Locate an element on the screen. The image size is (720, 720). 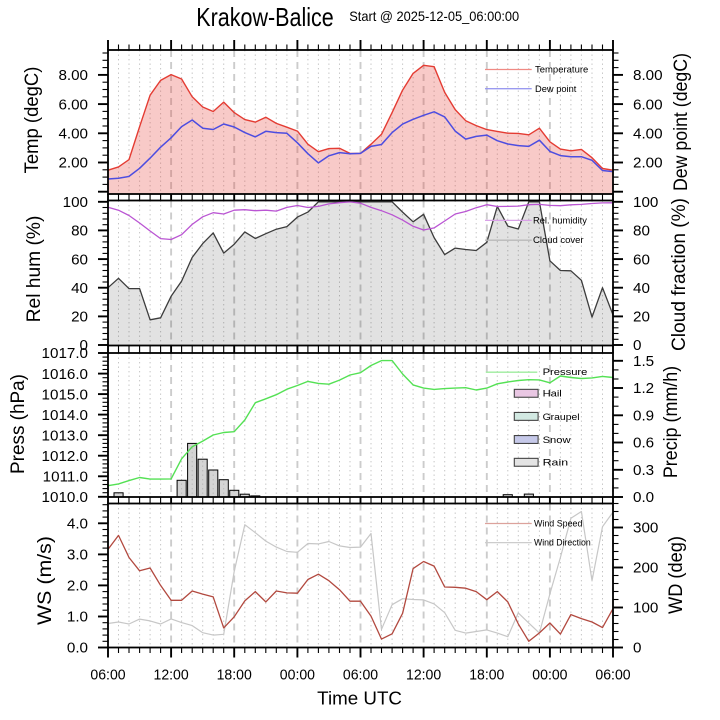
svg-text: Graupel is located at coordinates (561, 417).